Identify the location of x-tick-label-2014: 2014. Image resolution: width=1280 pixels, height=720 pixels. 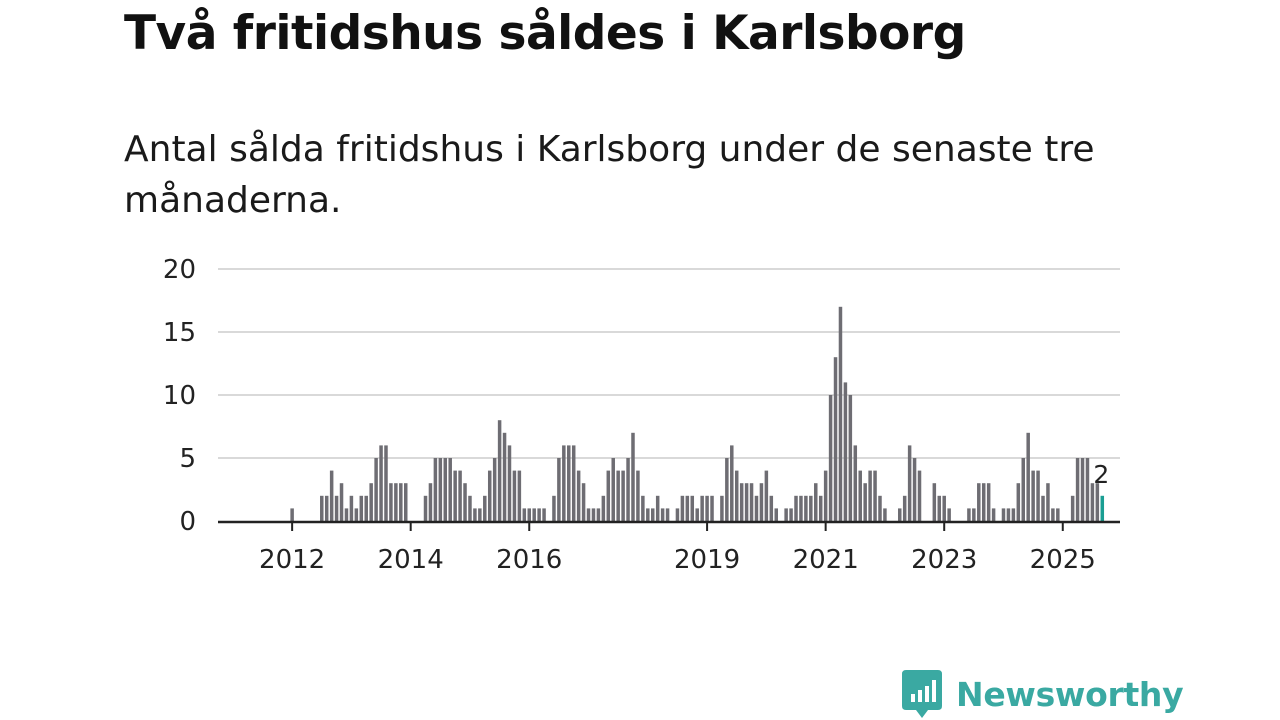
(411, 560).